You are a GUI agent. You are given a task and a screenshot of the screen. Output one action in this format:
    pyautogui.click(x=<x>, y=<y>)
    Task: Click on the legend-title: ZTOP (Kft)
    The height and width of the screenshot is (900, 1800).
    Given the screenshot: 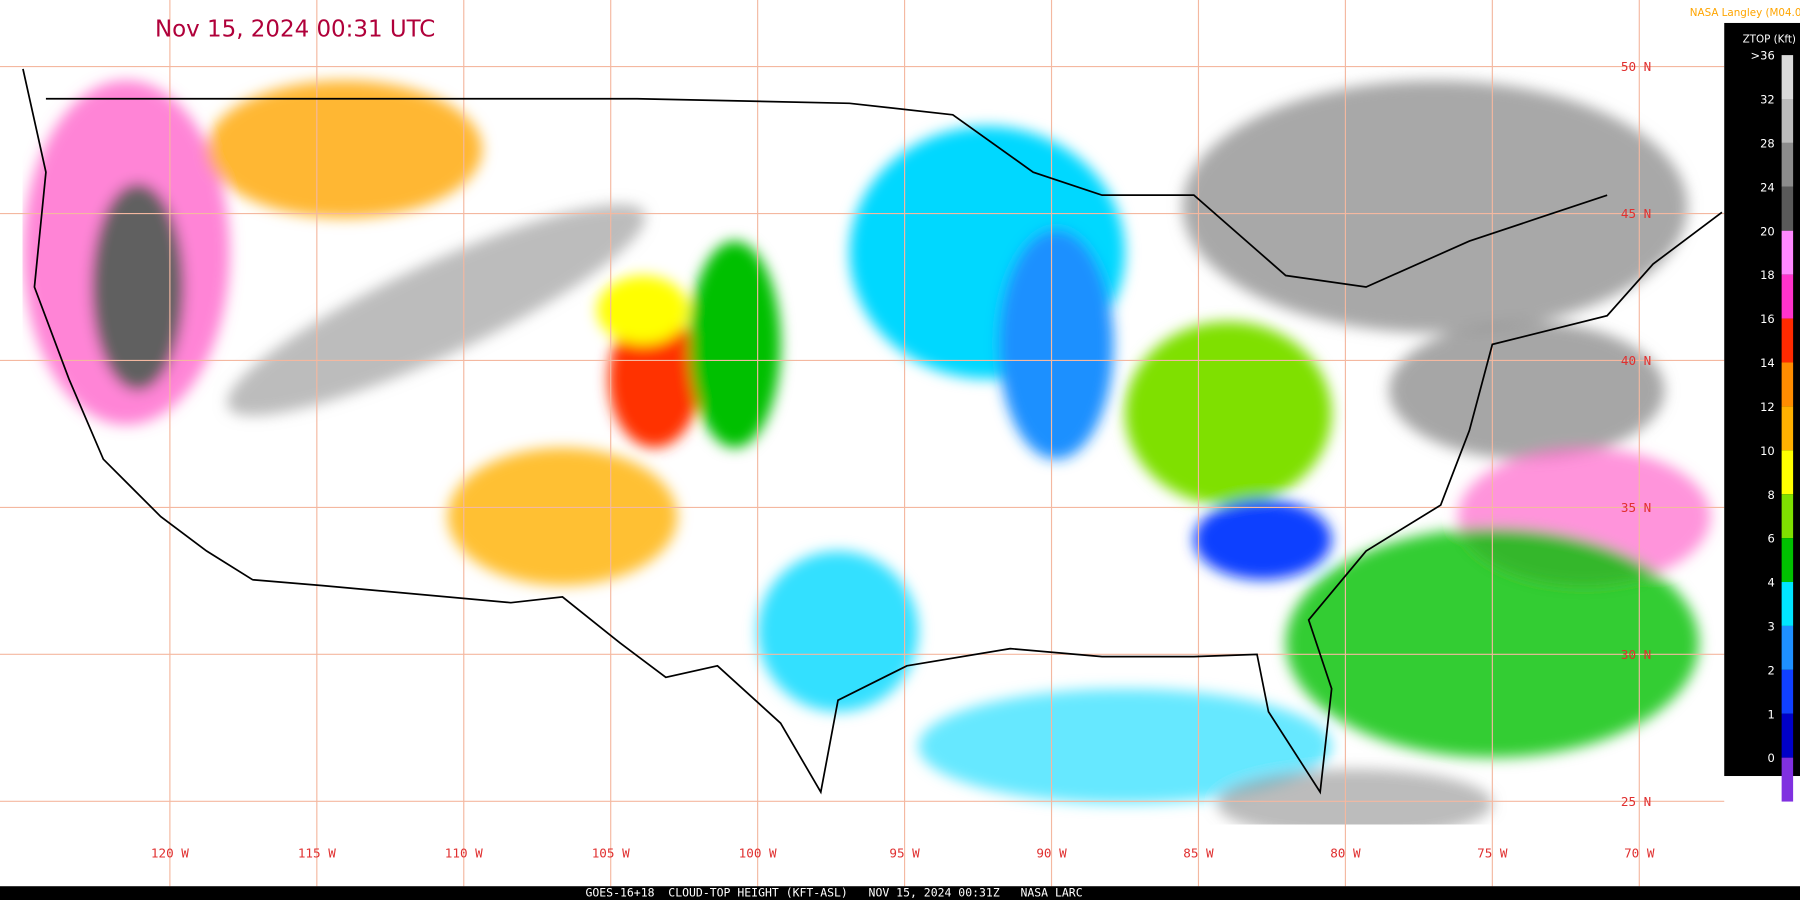 What is the action you would take?
    pyautogui.click(x=1769, y=39)
    